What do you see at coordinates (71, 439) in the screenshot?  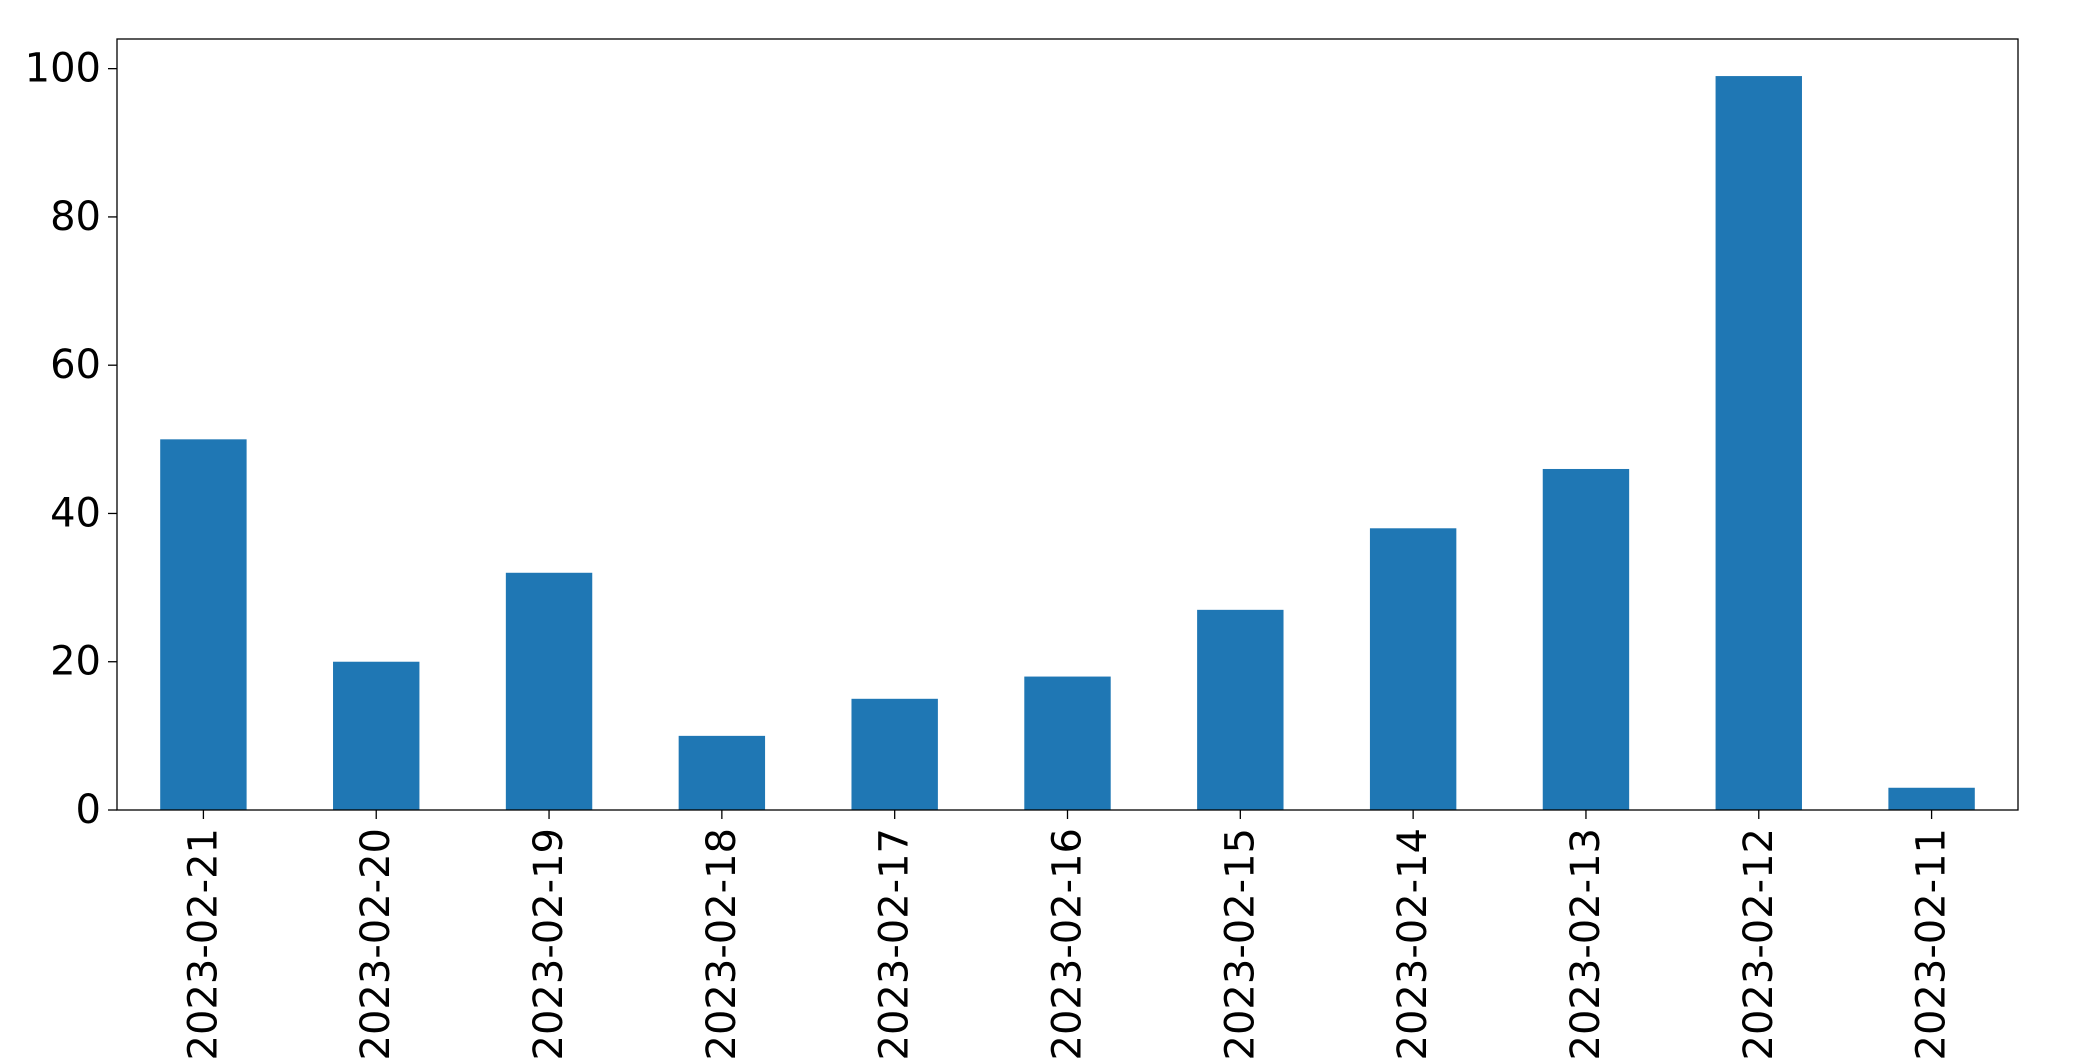 I see `y-axis: 0 20 40 60 80 100` at bounding box center [71, 439].